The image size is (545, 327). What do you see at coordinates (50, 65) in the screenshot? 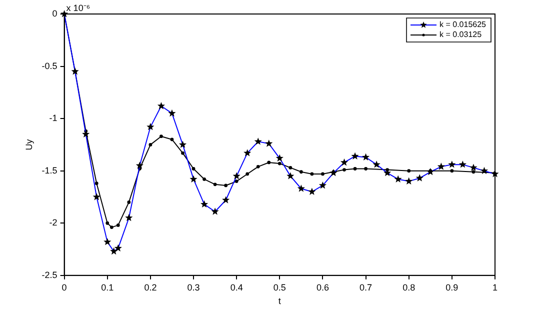
I see `y-tick-label: -0.5` at bounding box center [50, 65].